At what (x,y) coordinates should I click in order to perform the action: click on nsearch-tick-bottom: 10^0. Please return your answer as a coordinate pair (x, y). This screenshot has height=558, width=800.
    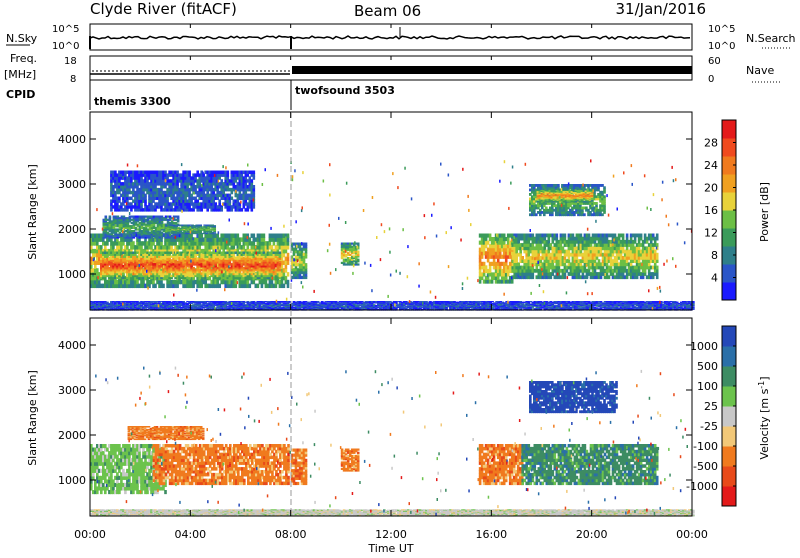
    Looking at the image, I should click on (721, 46).